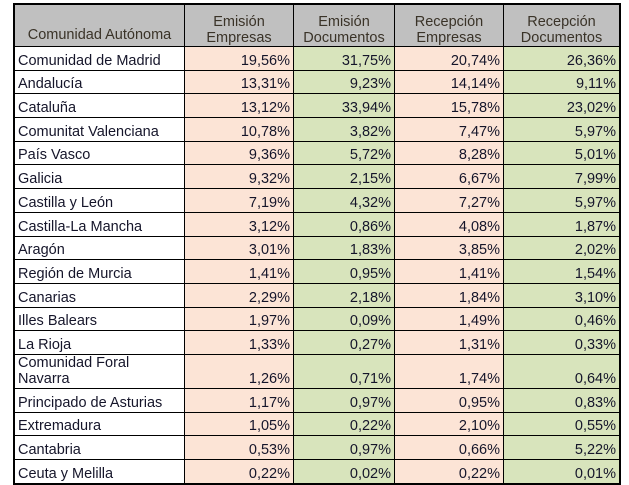  What do you see at coordinates (99, 25) in the screenshot?
I see `header-comunidad: Comunidad Autónoma` at bounding box center [99, 25].